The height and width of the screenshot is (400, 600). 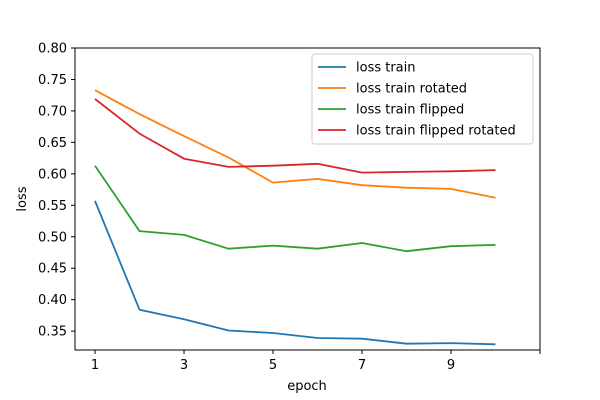 What do you see at coordinates (52, 49) in the screenshot?
I see `y-tick-label: 0.80` at bounding box center [52, 49].